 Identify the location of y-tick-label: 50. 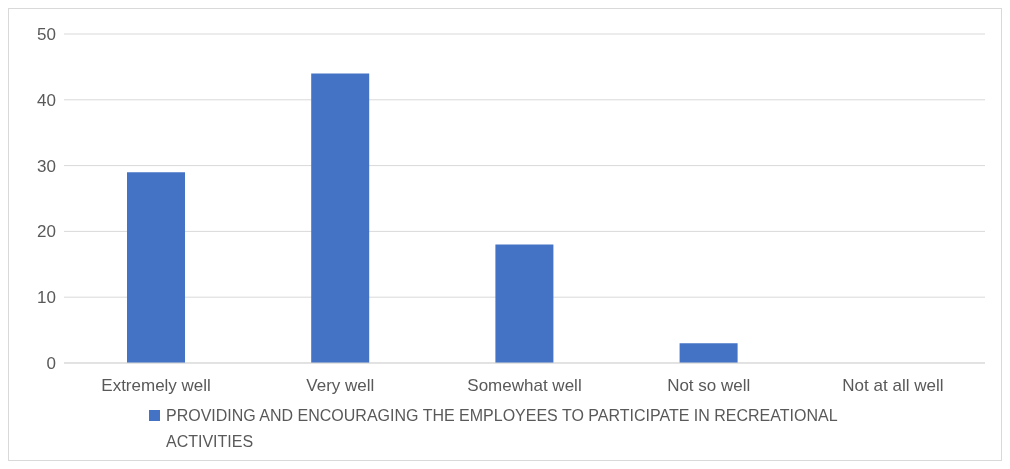
(46, 35).